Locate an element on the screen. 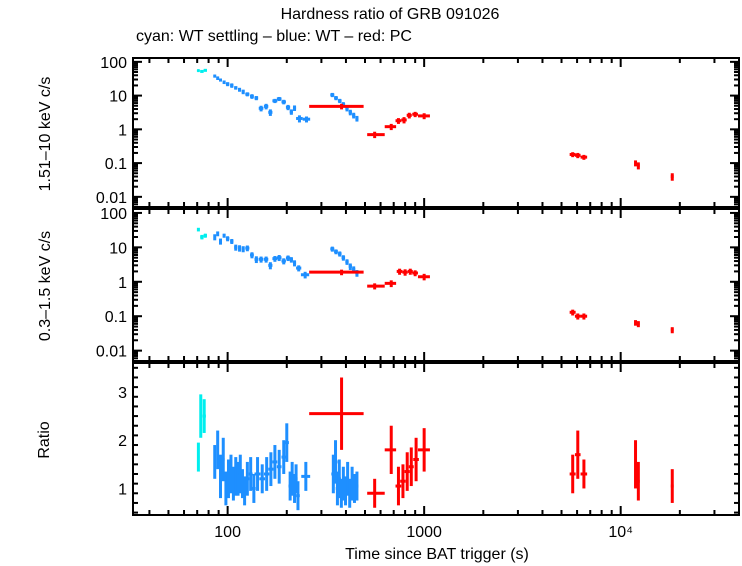 The height and width of the screenshot is (566, 742). y-axis-label-ratio: Ratio is located at coordinates (44, 439).